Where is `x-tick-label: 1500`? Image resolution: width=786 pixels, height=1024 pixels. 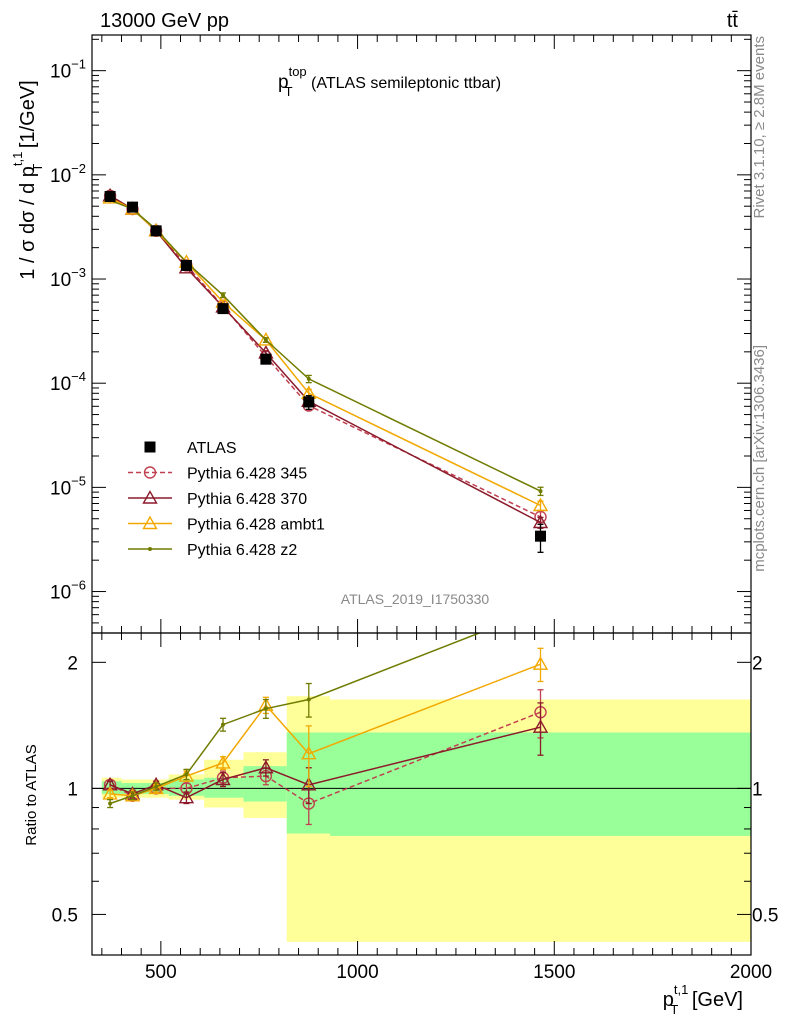 x-tick-label: 1500 is located at coordinates (554, 972).